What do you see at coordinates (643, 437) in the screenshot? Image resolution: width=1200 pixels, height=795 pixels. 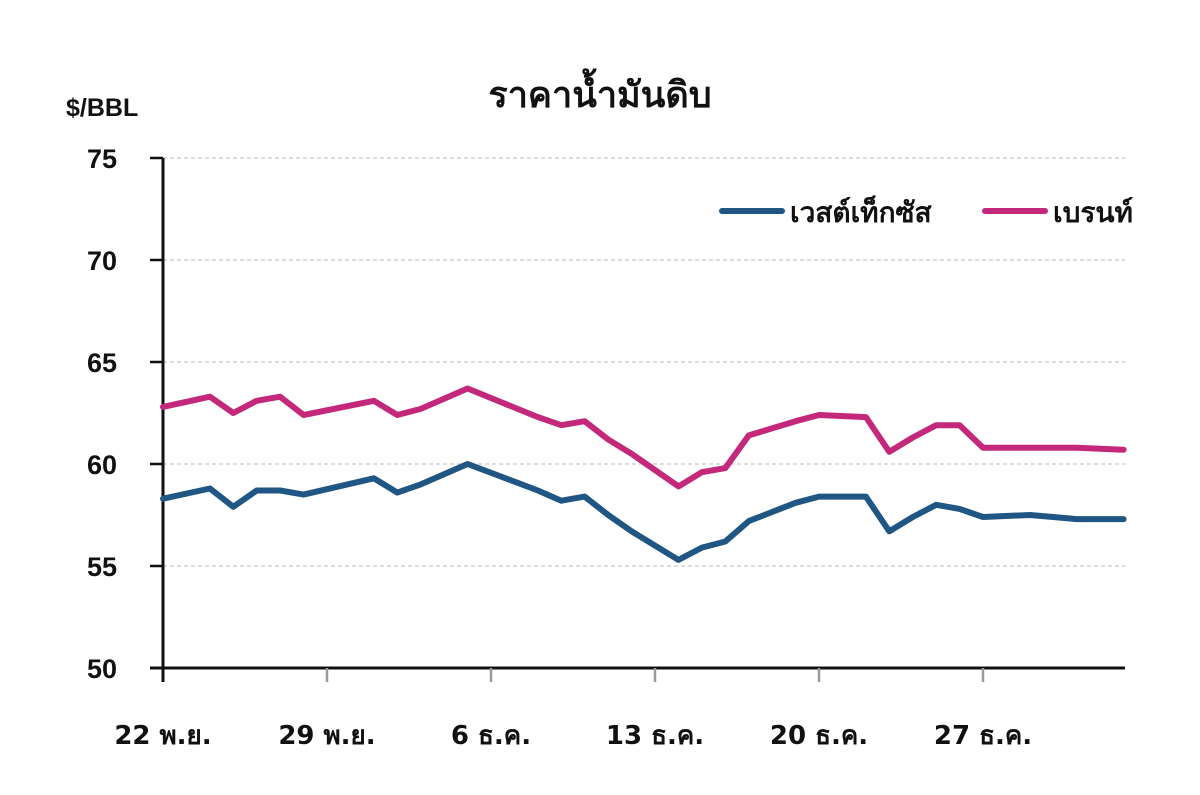 I see `series-line-brent` at bounding box center [643, 437].